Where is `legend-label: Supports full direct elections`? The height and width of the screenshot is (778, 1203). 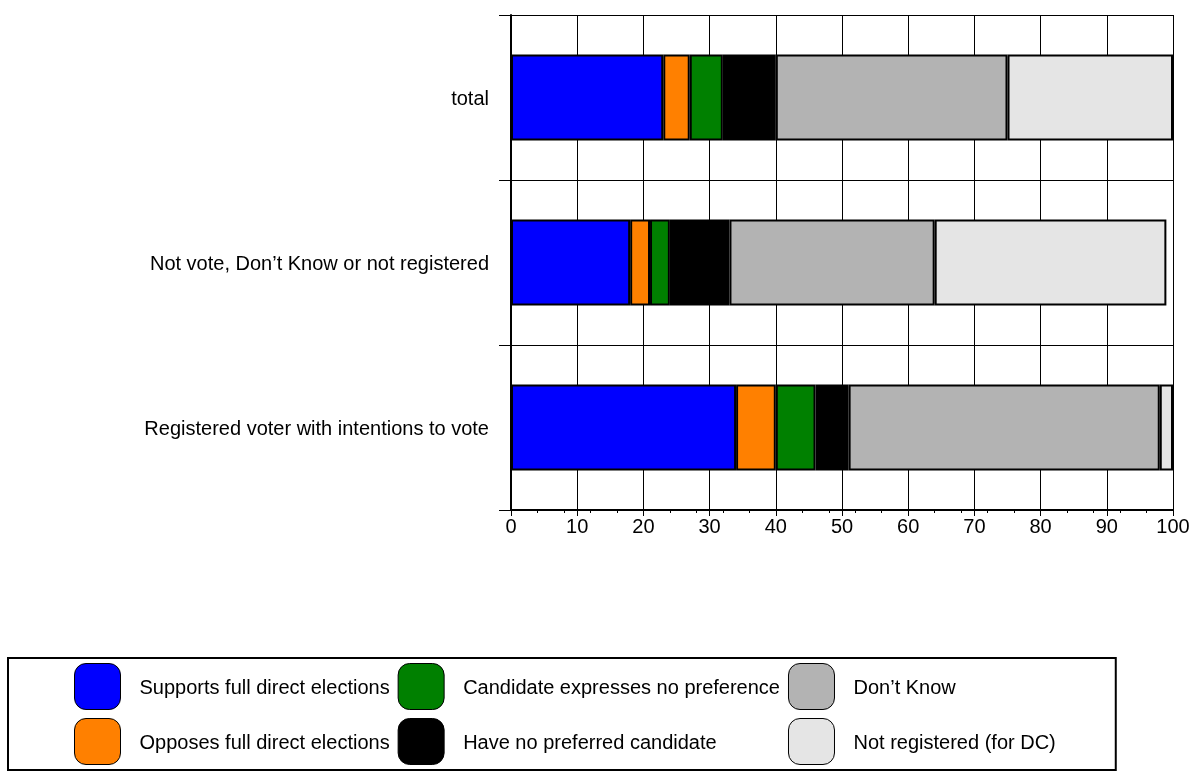
legend-label: Supports full direct elections is located at coordinates (264, 686).